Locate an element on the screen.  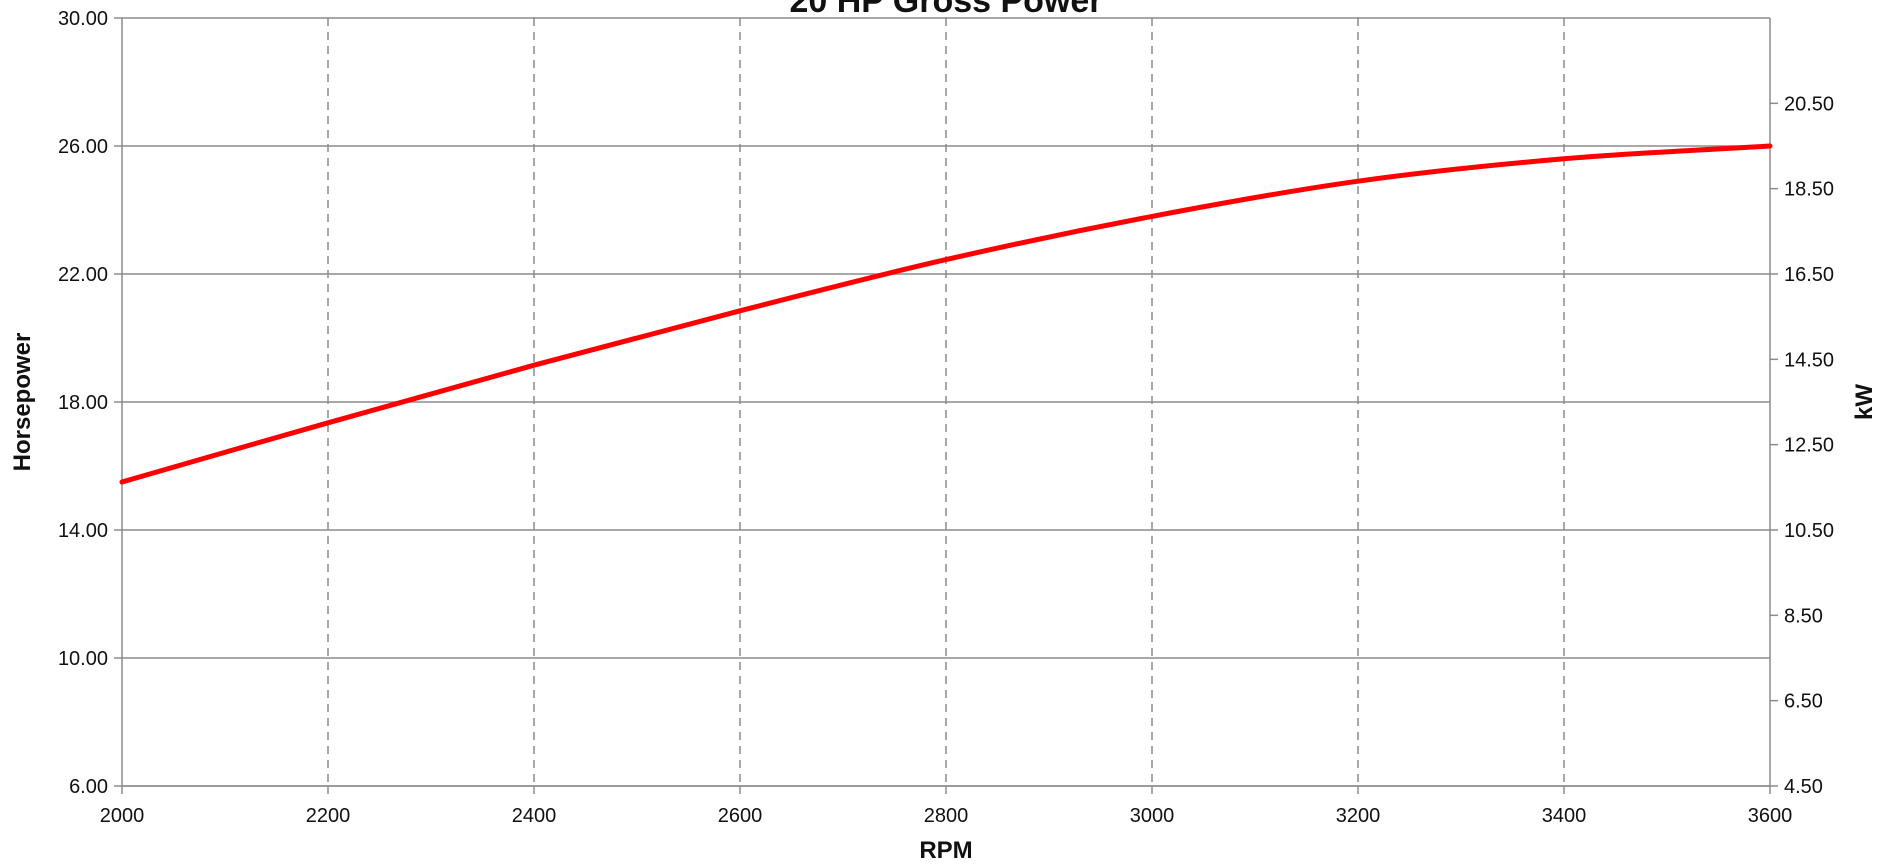
y2-tick-label: 12.50 is located at coordinates (1809, 446).